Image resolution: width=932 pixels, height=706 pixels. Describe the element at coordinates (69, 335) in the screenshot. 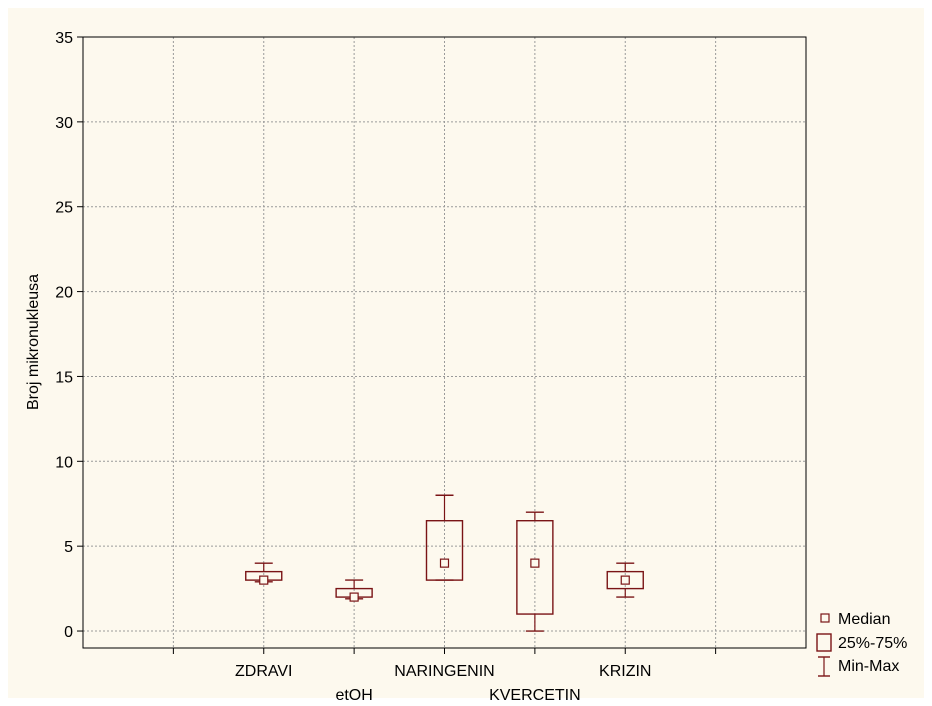

I see `y-axis: 0 5 10 15 20 25 30 35` at that location.